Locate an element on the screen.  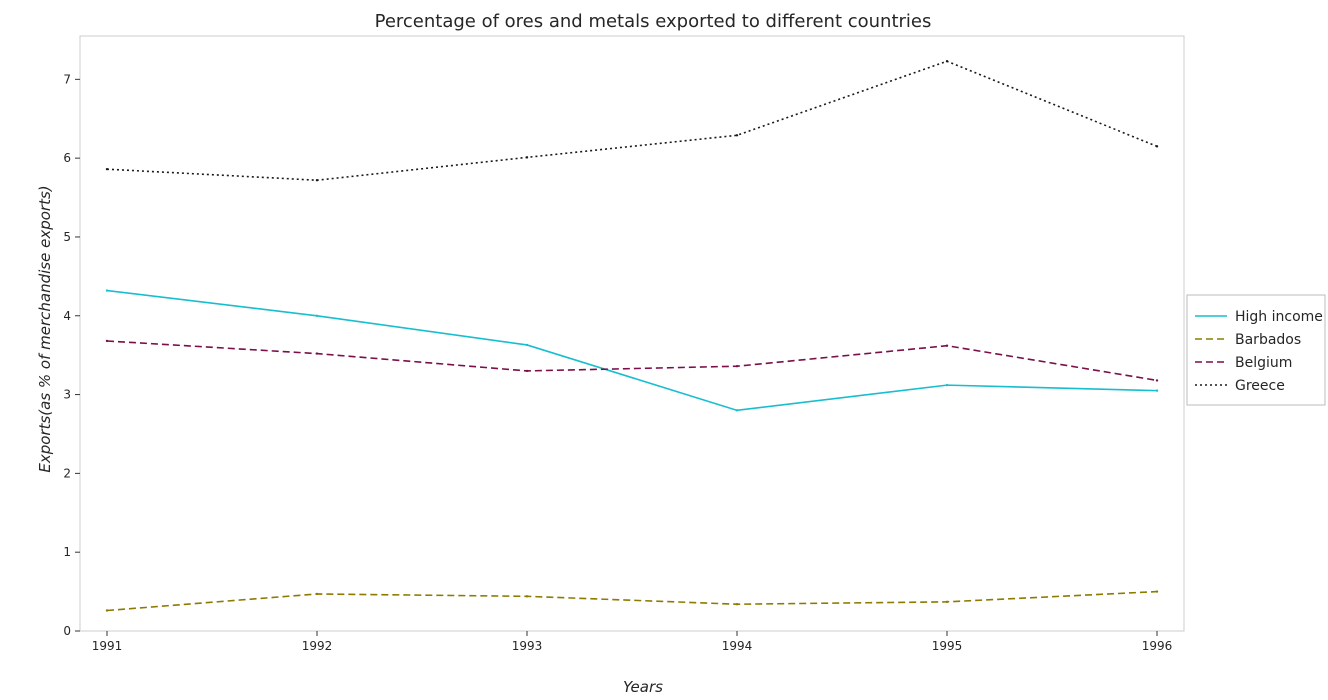
legend-box is located at coordinates (1256, 350).